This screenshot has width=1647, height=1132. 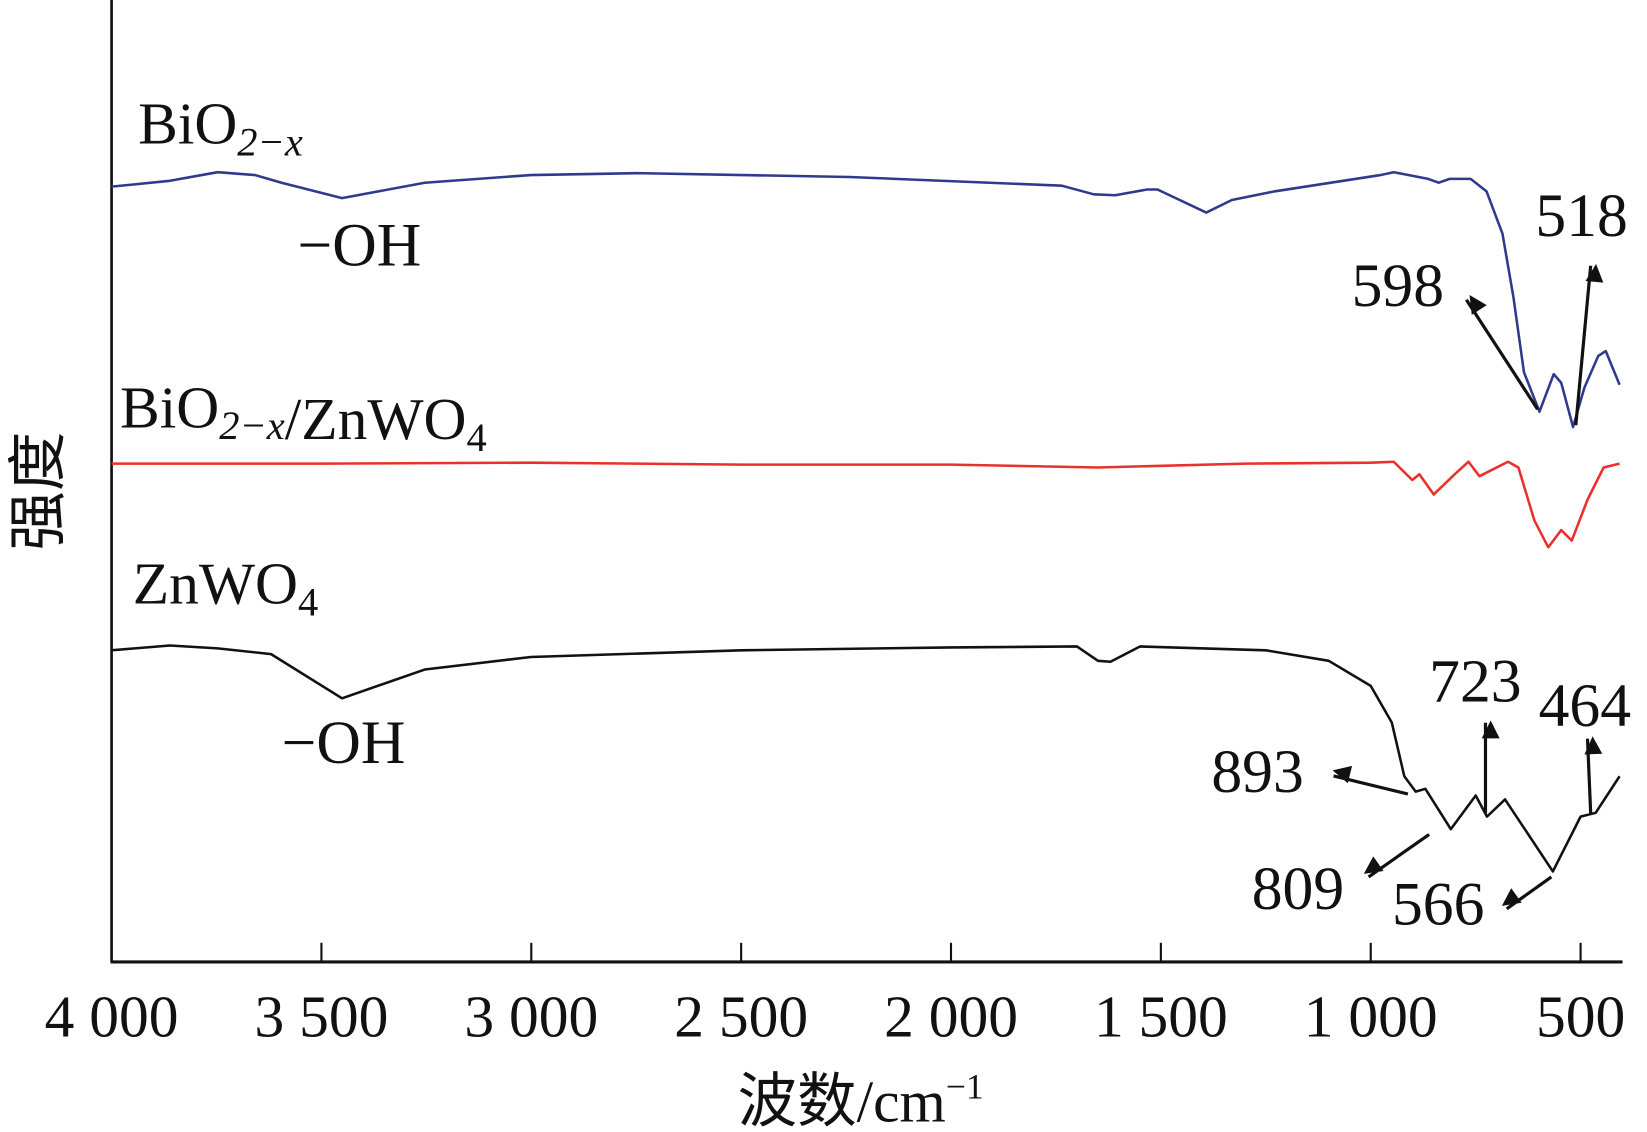 What do you see at coordinates (1257, 772) in the screenshot?
I see `peak-label: 893` at bounding box center [1257, 772].